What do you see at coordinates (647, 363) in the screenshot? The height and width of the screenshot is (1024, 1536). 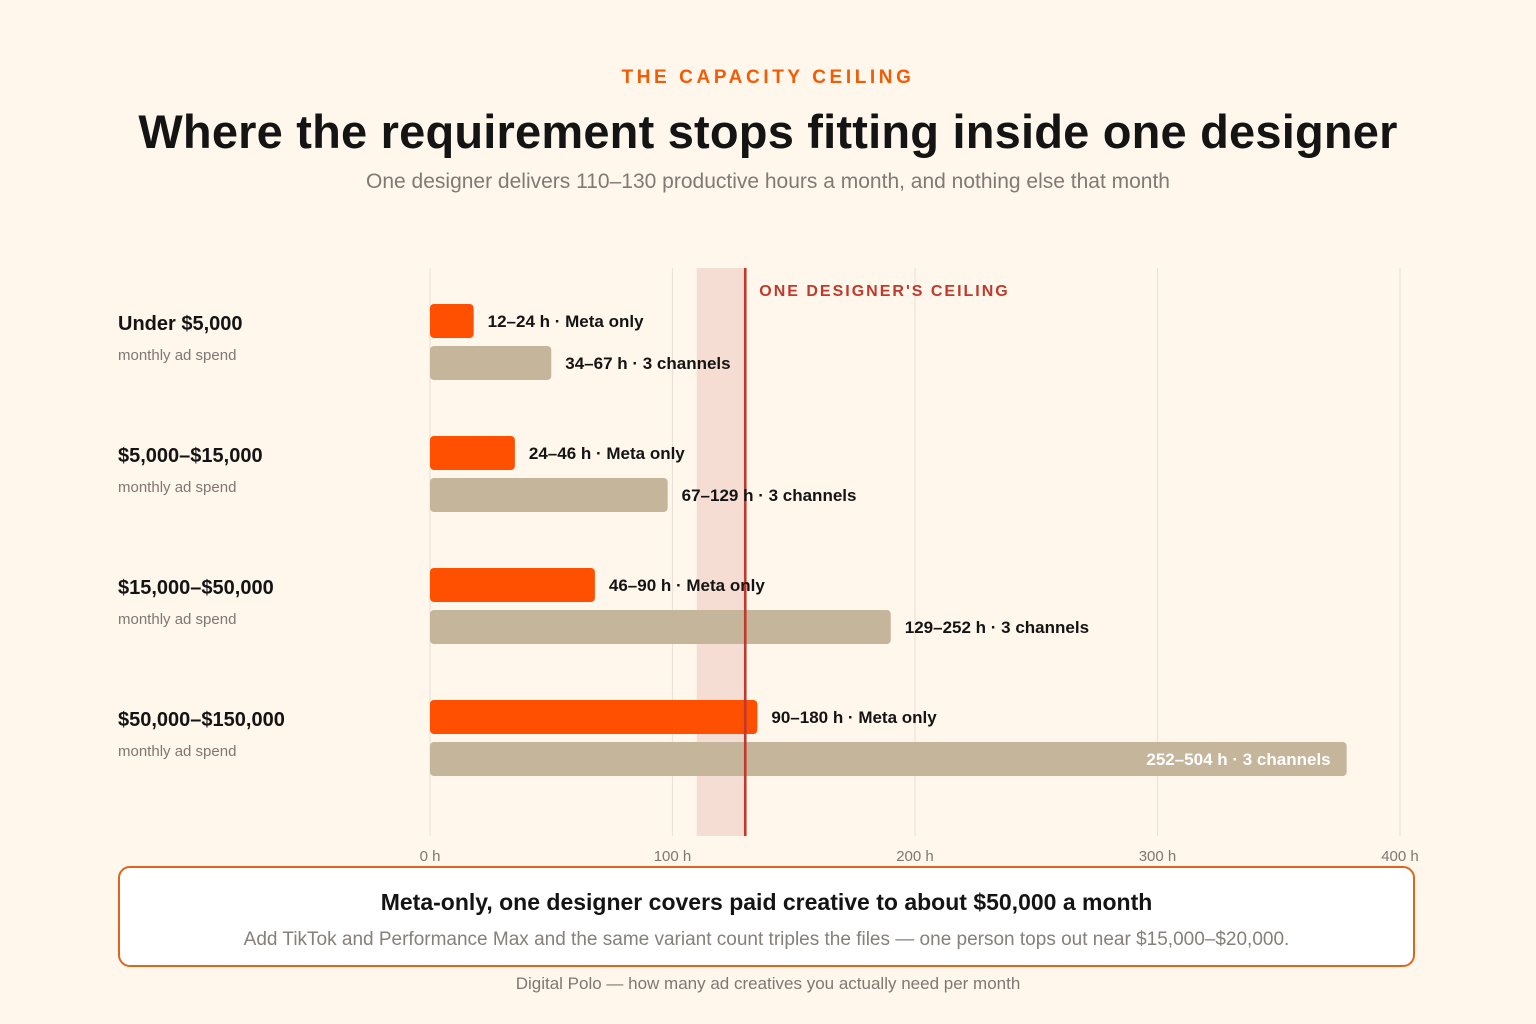 I see `bar-value-label: 34–67 h · 3 channels` at bounding box center [647, 363].